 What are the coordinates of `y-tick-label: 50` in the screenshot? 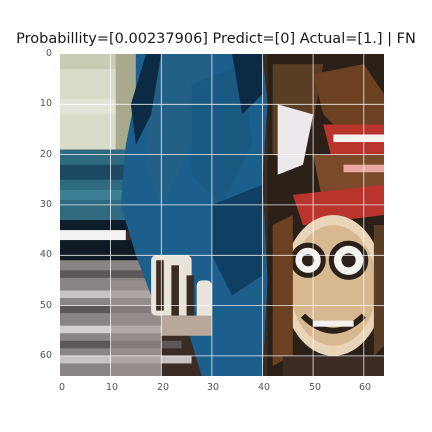 It's located at (45, 305).